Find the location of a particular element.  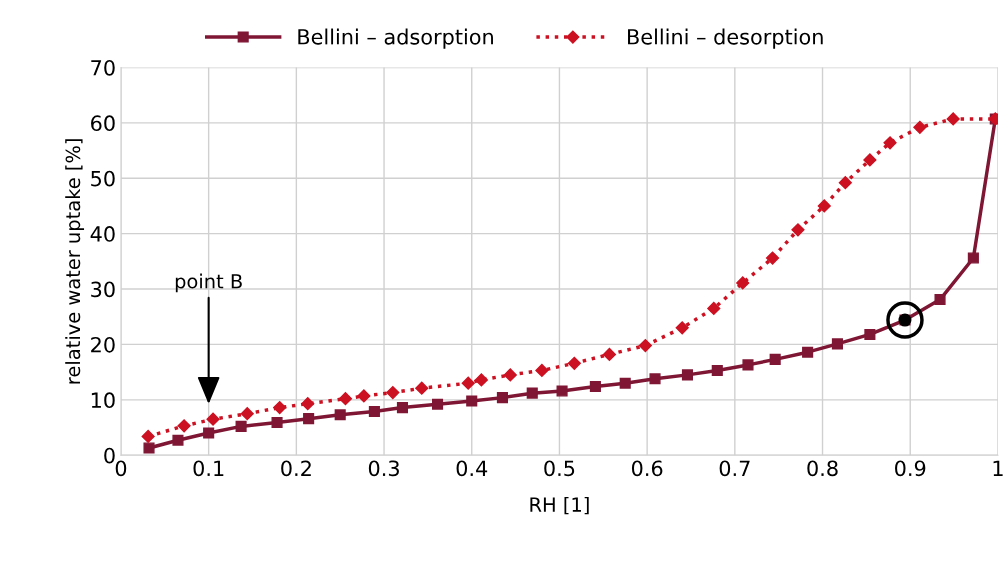

x-tick-label: 0.9 is located at coordinates (910, 468).